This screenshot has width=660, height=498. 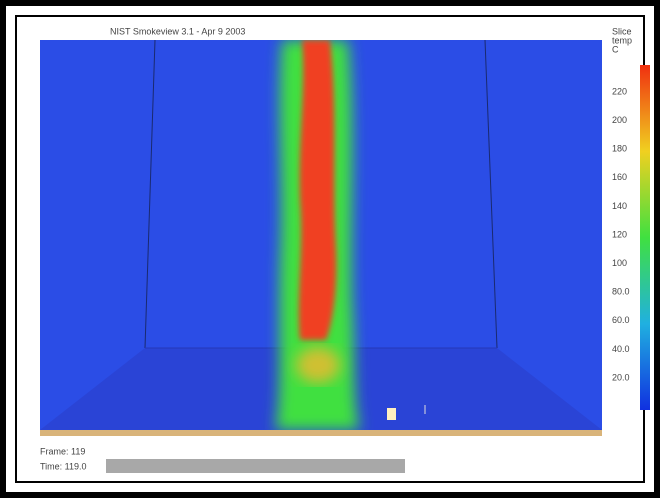 What do you see at coordinates (621, 320) in the screenshot?
I see `colorbar-label: 60.0` at bounding box center [621, 320].